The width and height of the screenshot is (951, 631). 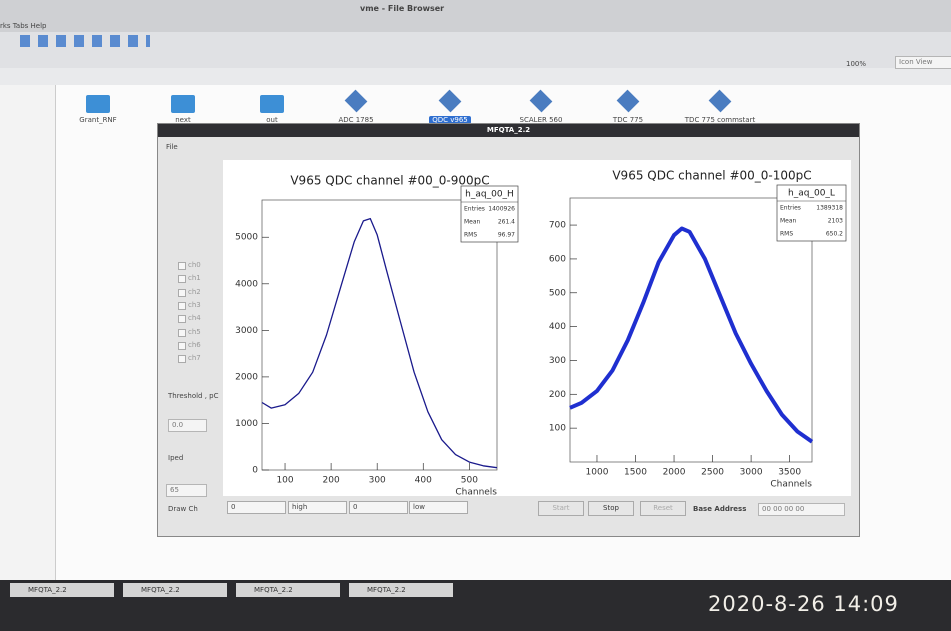 What do you see at coordinates (194, 304) in the screenshot?
I see `checkbox-label: ch3` at bounding box center [194, 304].